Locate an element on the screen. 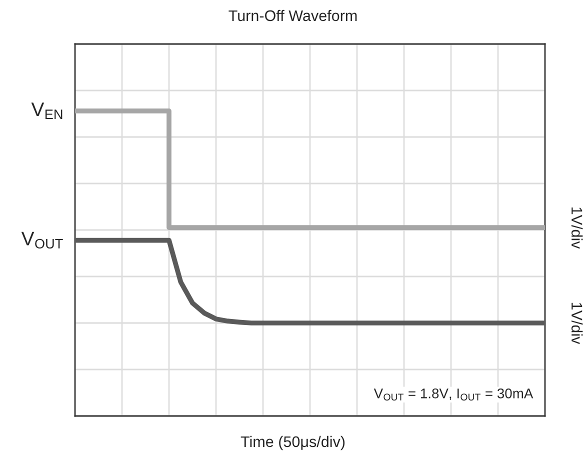 The image size is (586, 466). text: V$_{OUT}$ = 1.8V, I$_{OUT}$ = 30mA is located at coordinates (454, 394).